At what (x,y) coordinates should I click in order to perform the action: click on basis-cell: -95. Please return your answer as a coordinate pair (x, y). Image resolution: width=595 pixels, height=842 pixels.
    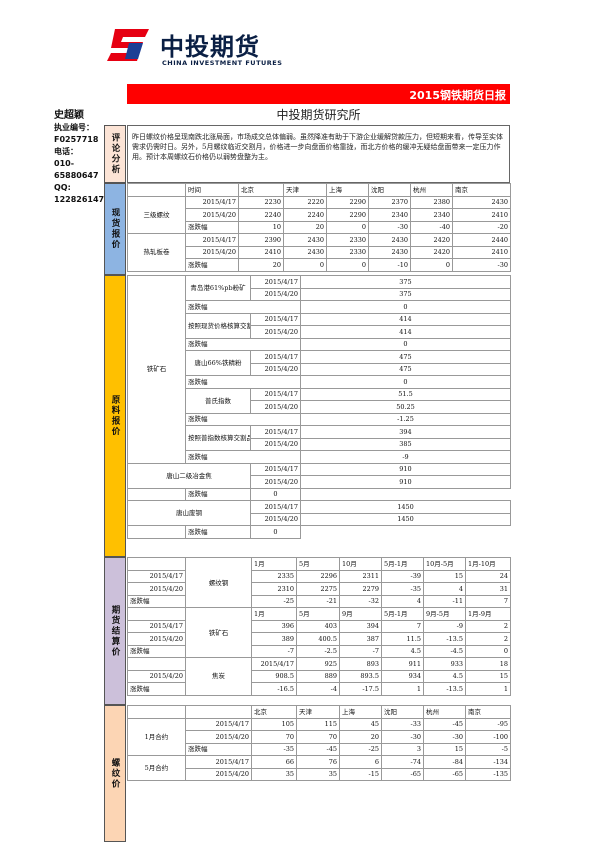
    Looking at the image, I should click on (488, 724).